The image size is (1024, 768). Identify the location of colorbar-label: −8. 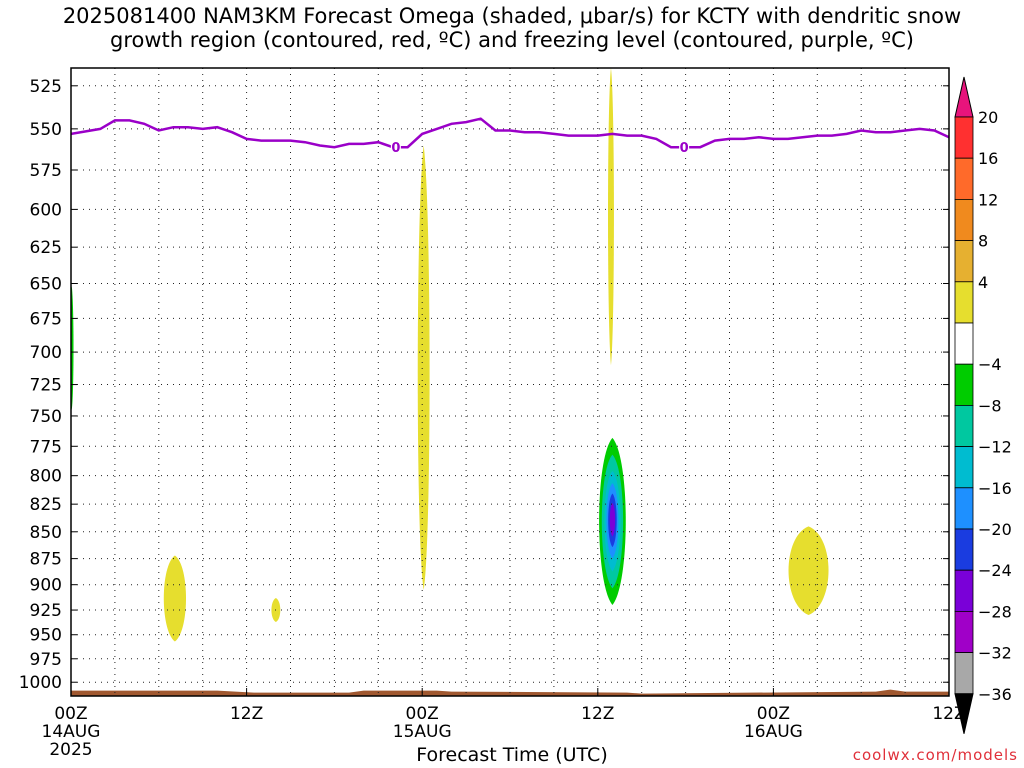
(990, 405).